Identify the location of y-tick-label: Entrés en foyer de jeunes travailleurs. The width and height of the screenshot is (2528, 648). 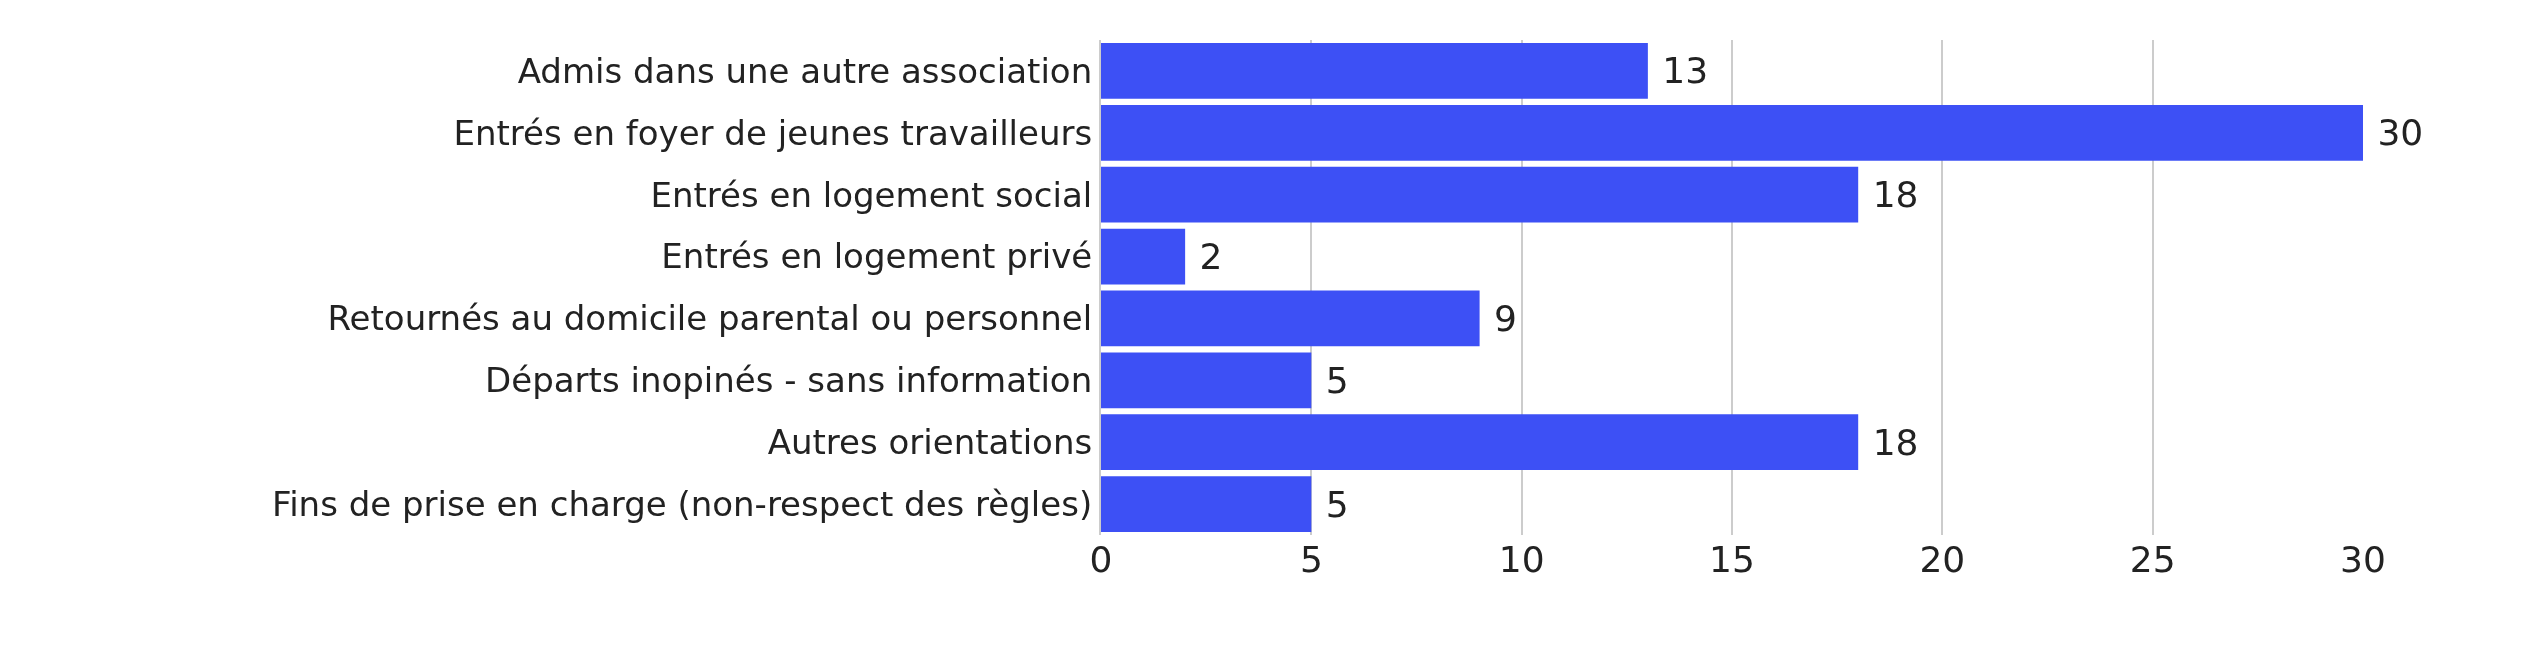
(773, 132).